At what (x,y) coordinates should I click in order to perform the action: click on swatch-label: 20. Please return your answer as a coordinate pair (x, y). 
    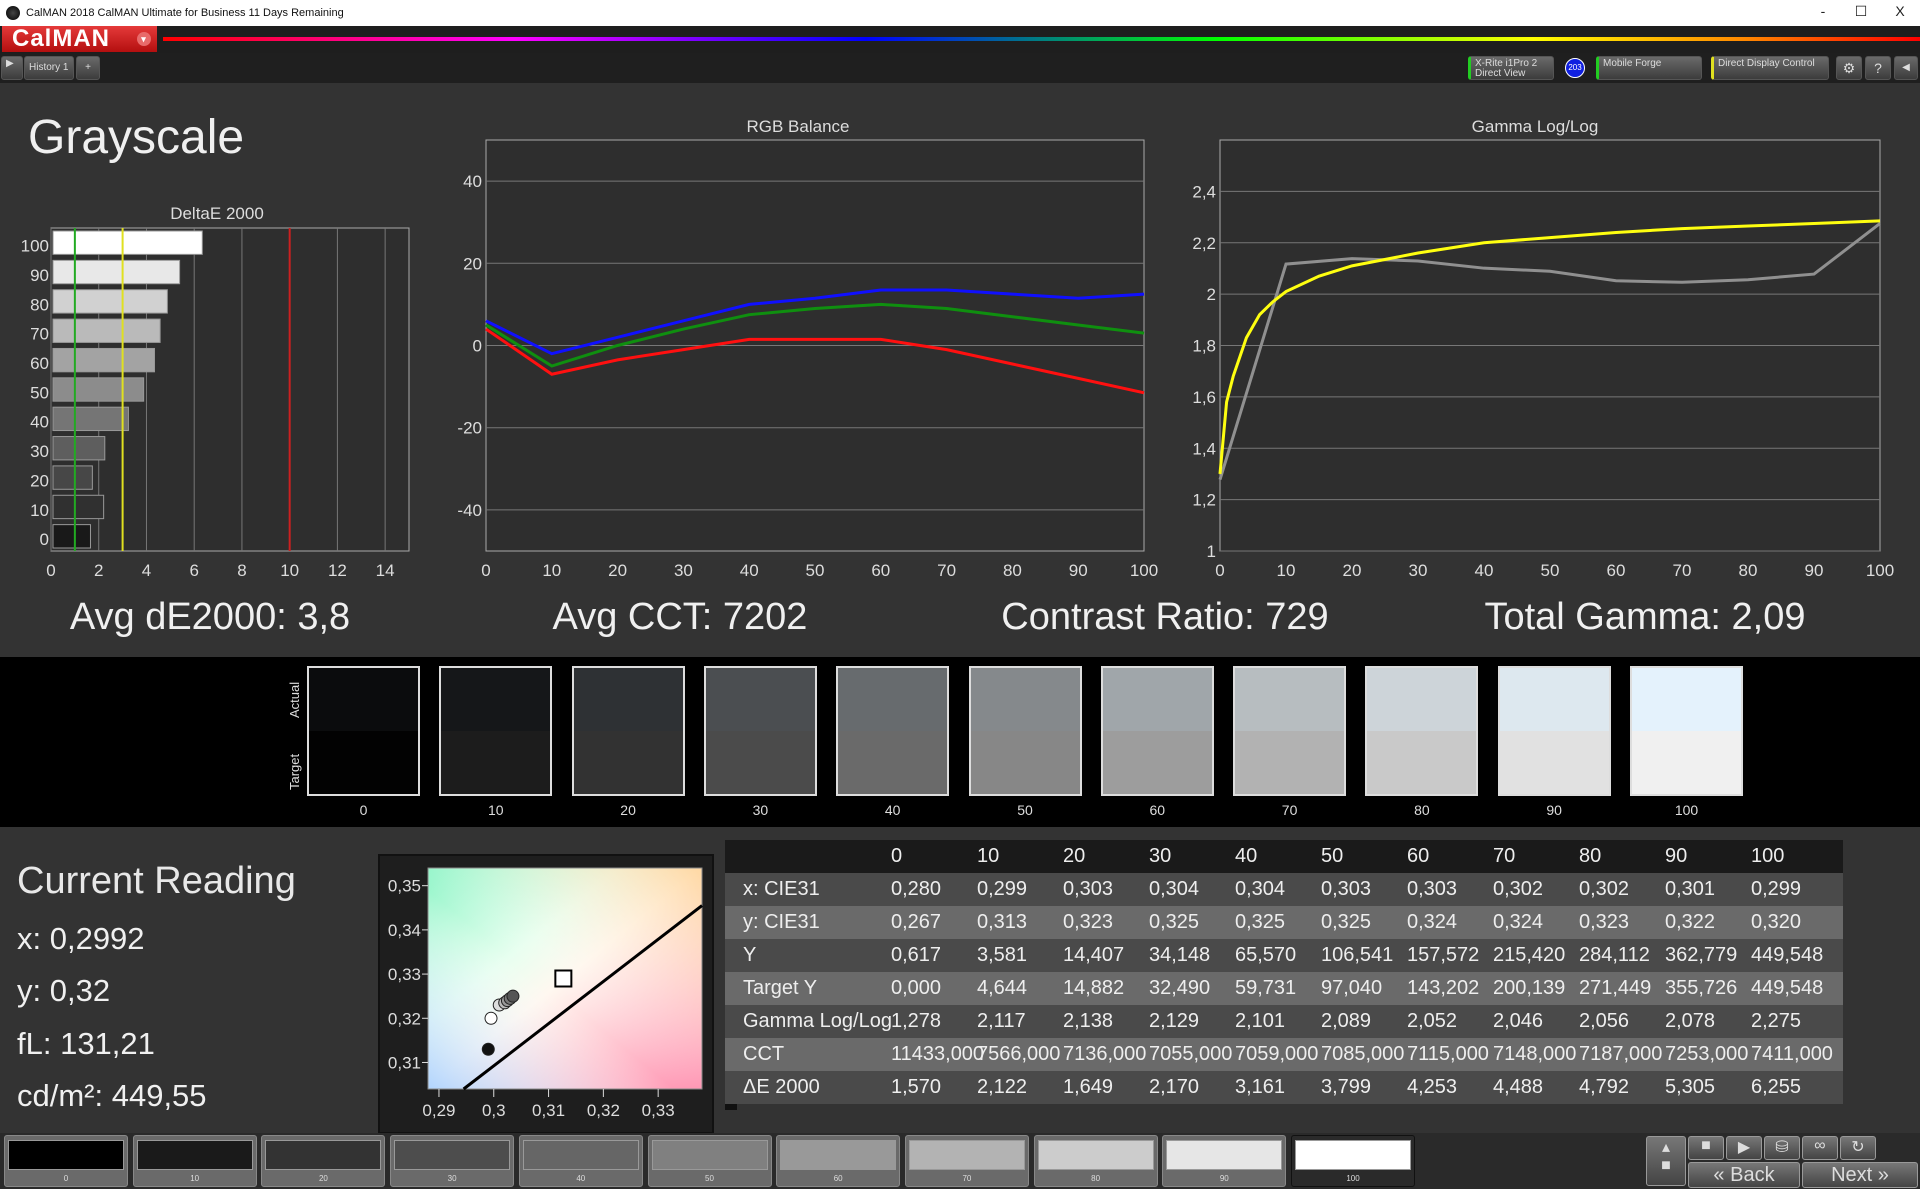
    Looking at the image, I should click on (628, 810).